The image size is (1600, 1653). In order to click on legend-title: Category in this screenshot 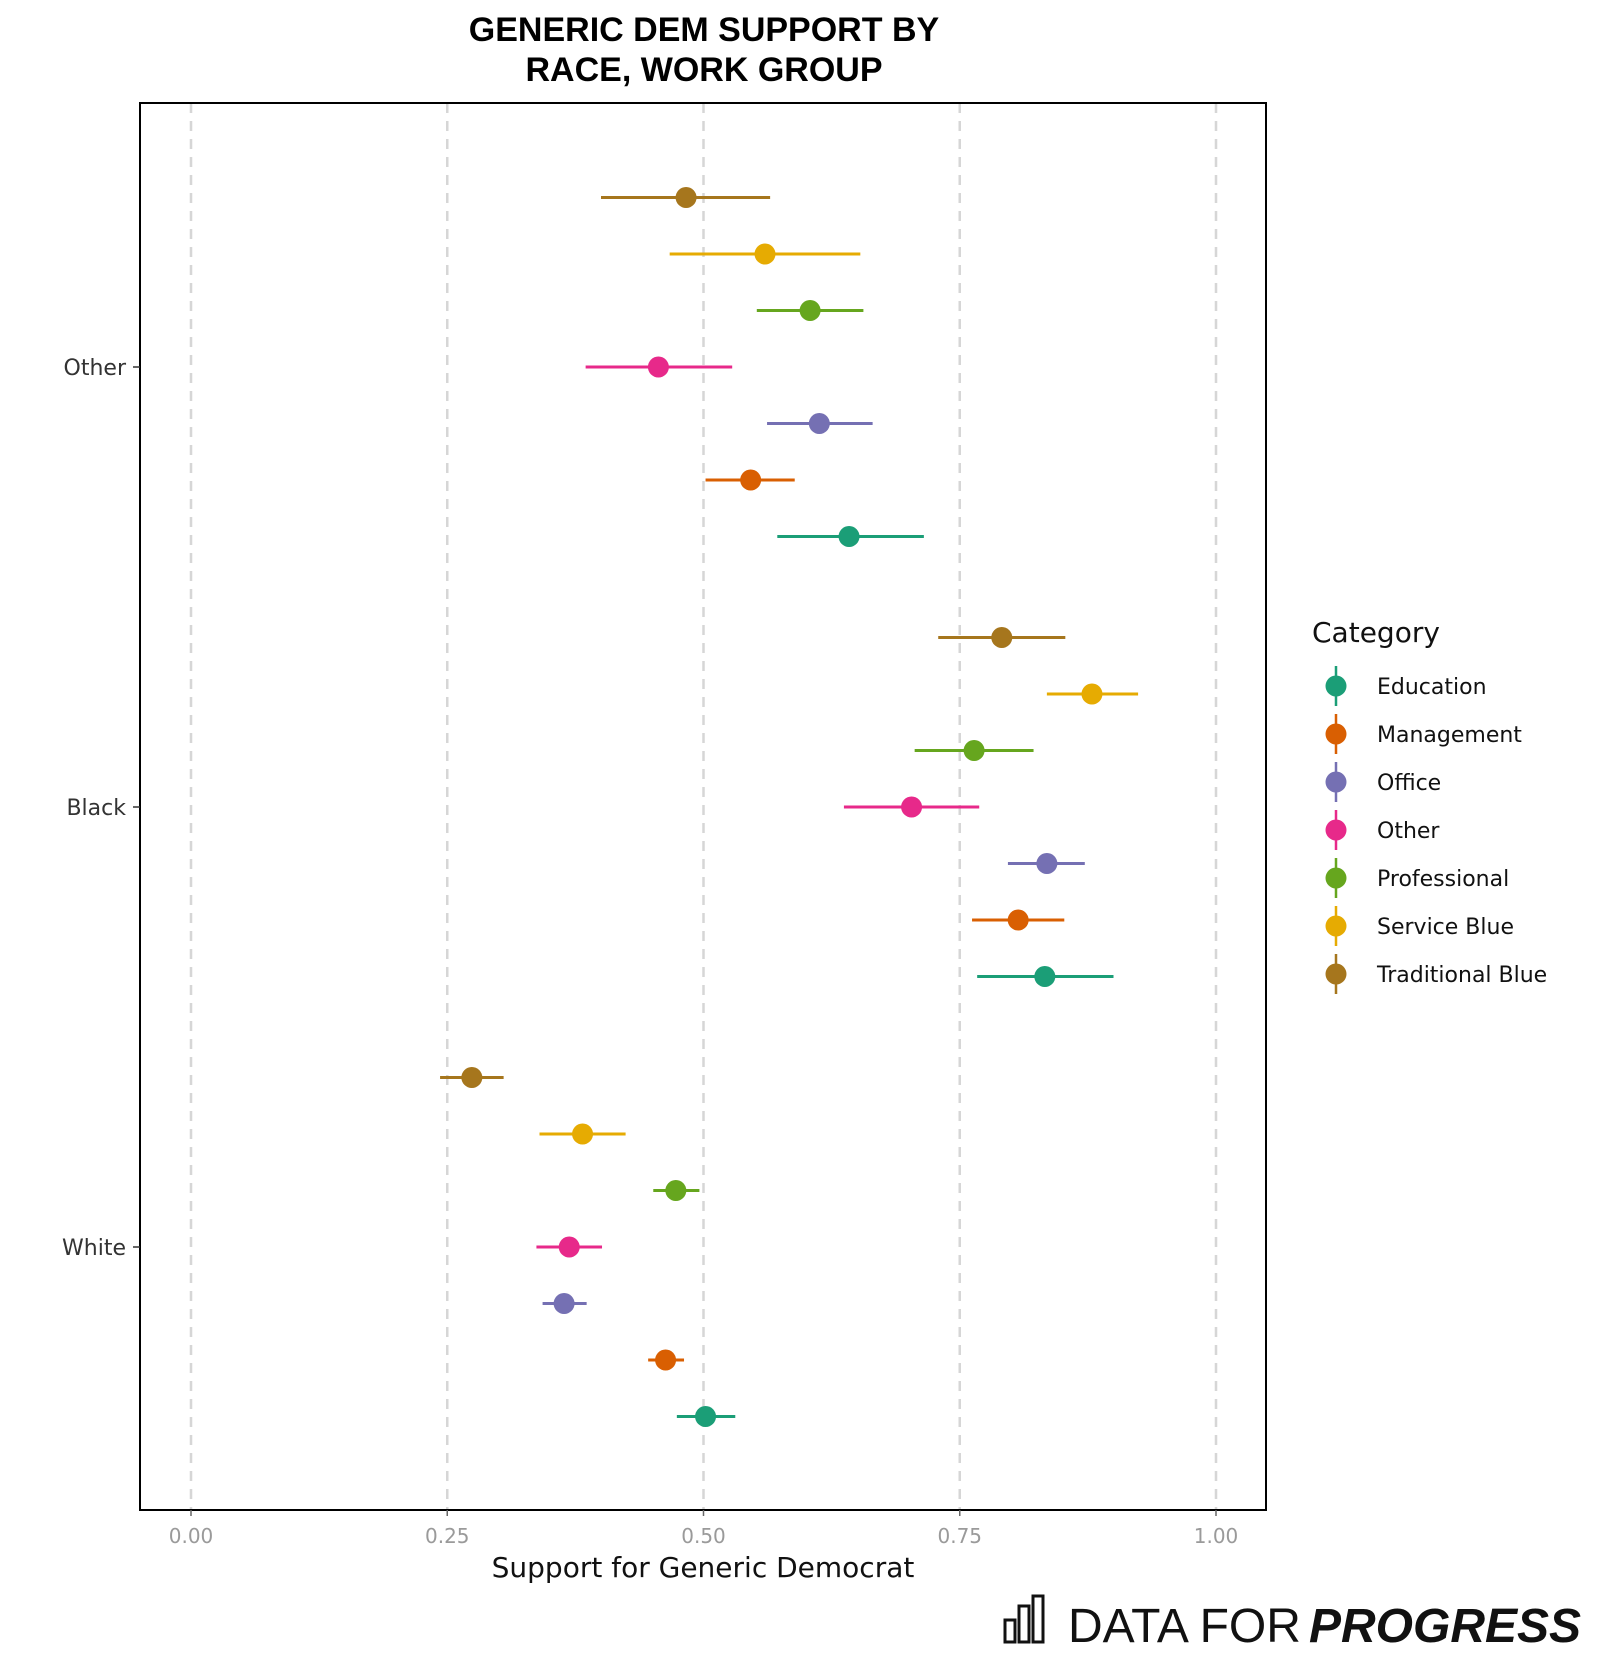, I will do `click(1376, 632)`.